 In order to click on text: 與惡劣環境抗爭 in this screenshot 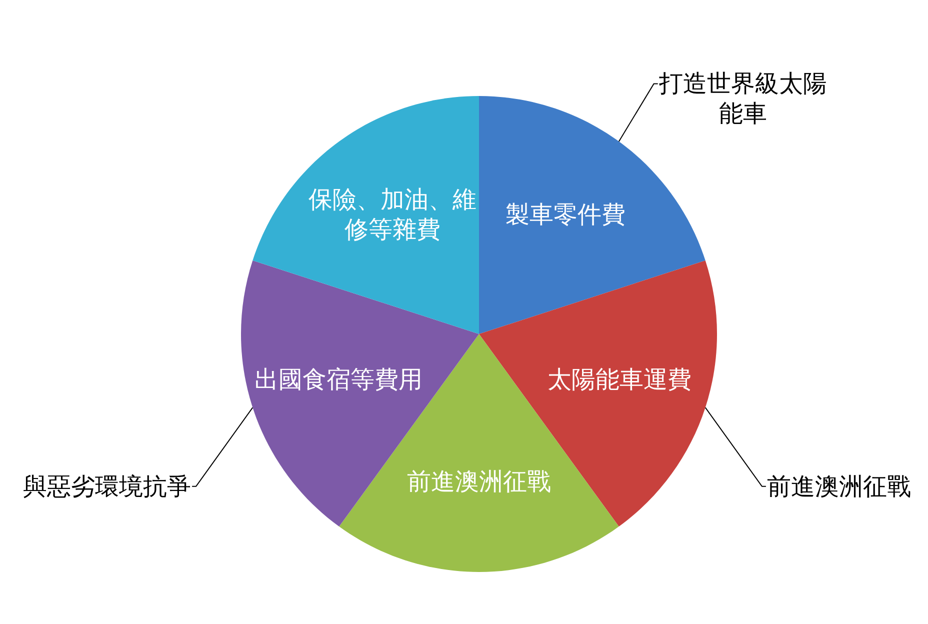, I will do `click(107, 486)`.